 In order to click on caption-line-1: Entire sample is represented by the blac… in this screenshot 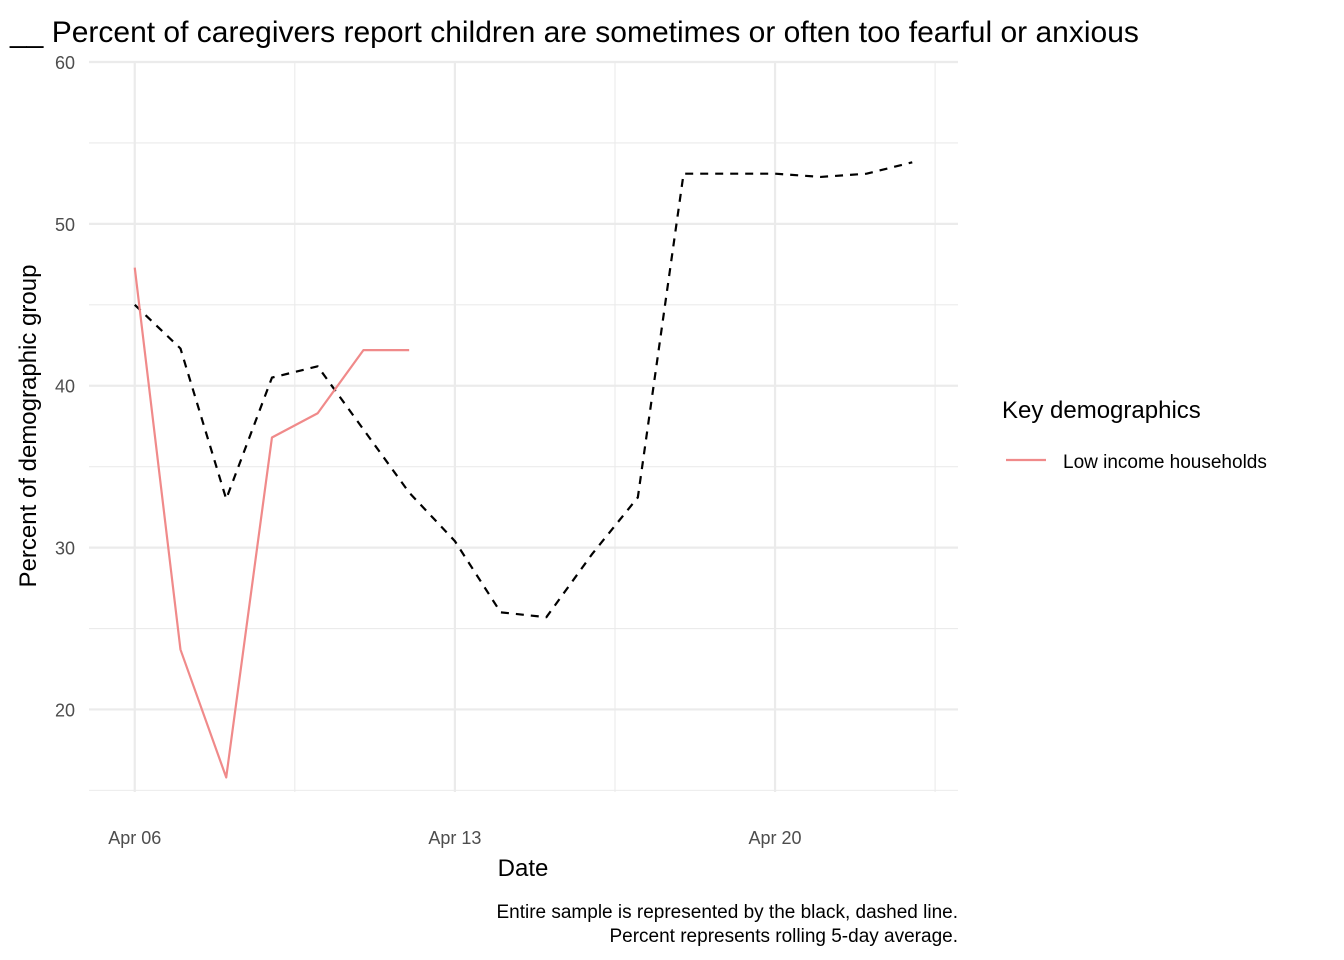, I will do `click(727, 912)`.